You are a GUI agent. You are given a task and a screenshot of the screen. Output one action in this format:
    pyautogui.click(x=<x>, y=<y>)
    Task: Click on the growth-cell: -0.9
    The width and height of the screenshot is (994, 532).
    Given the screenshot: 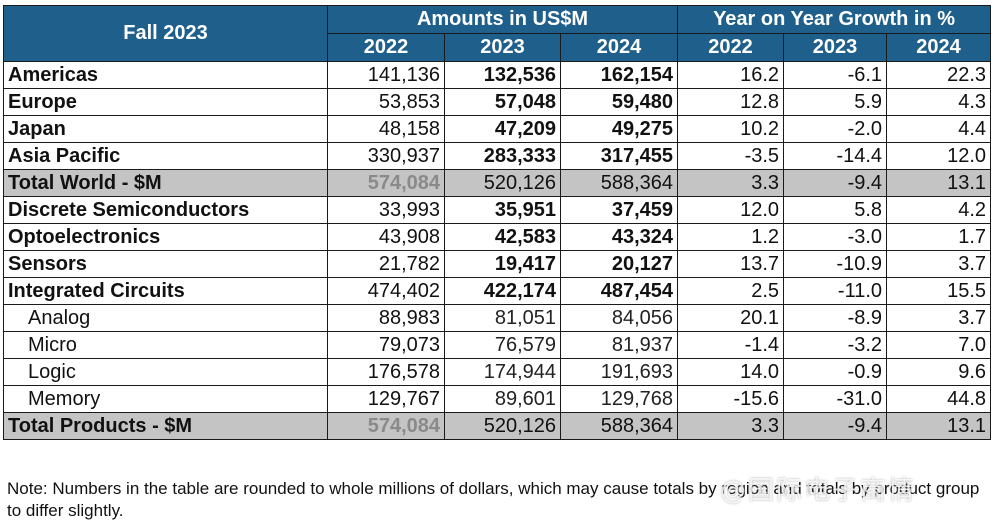 What is the action you would take?
    pyautogui.click(x=835, y=372)
    